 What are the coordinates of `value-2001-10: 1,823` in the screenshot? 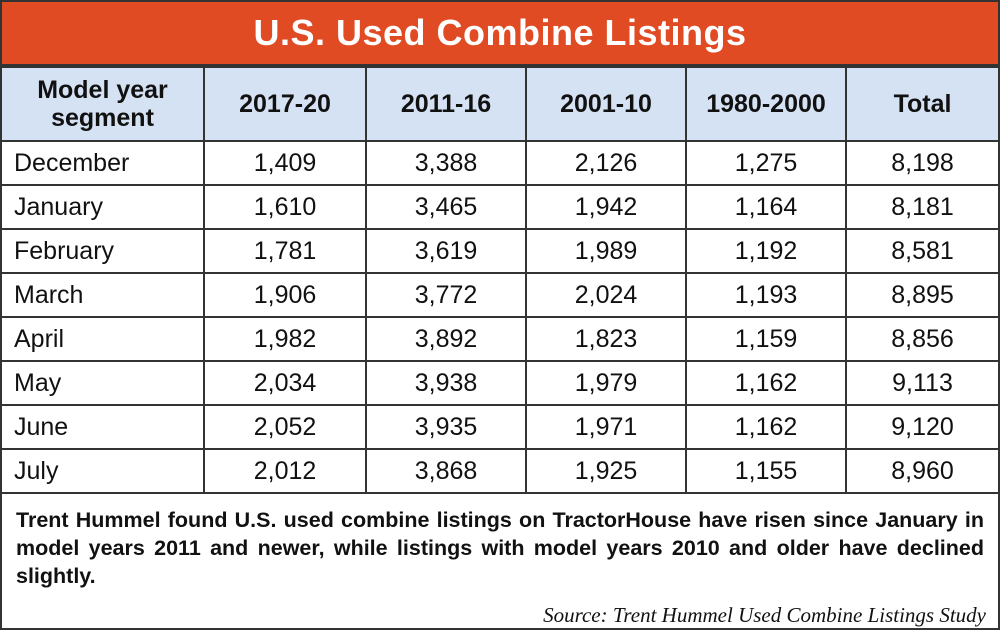 It's located at (606, 339).